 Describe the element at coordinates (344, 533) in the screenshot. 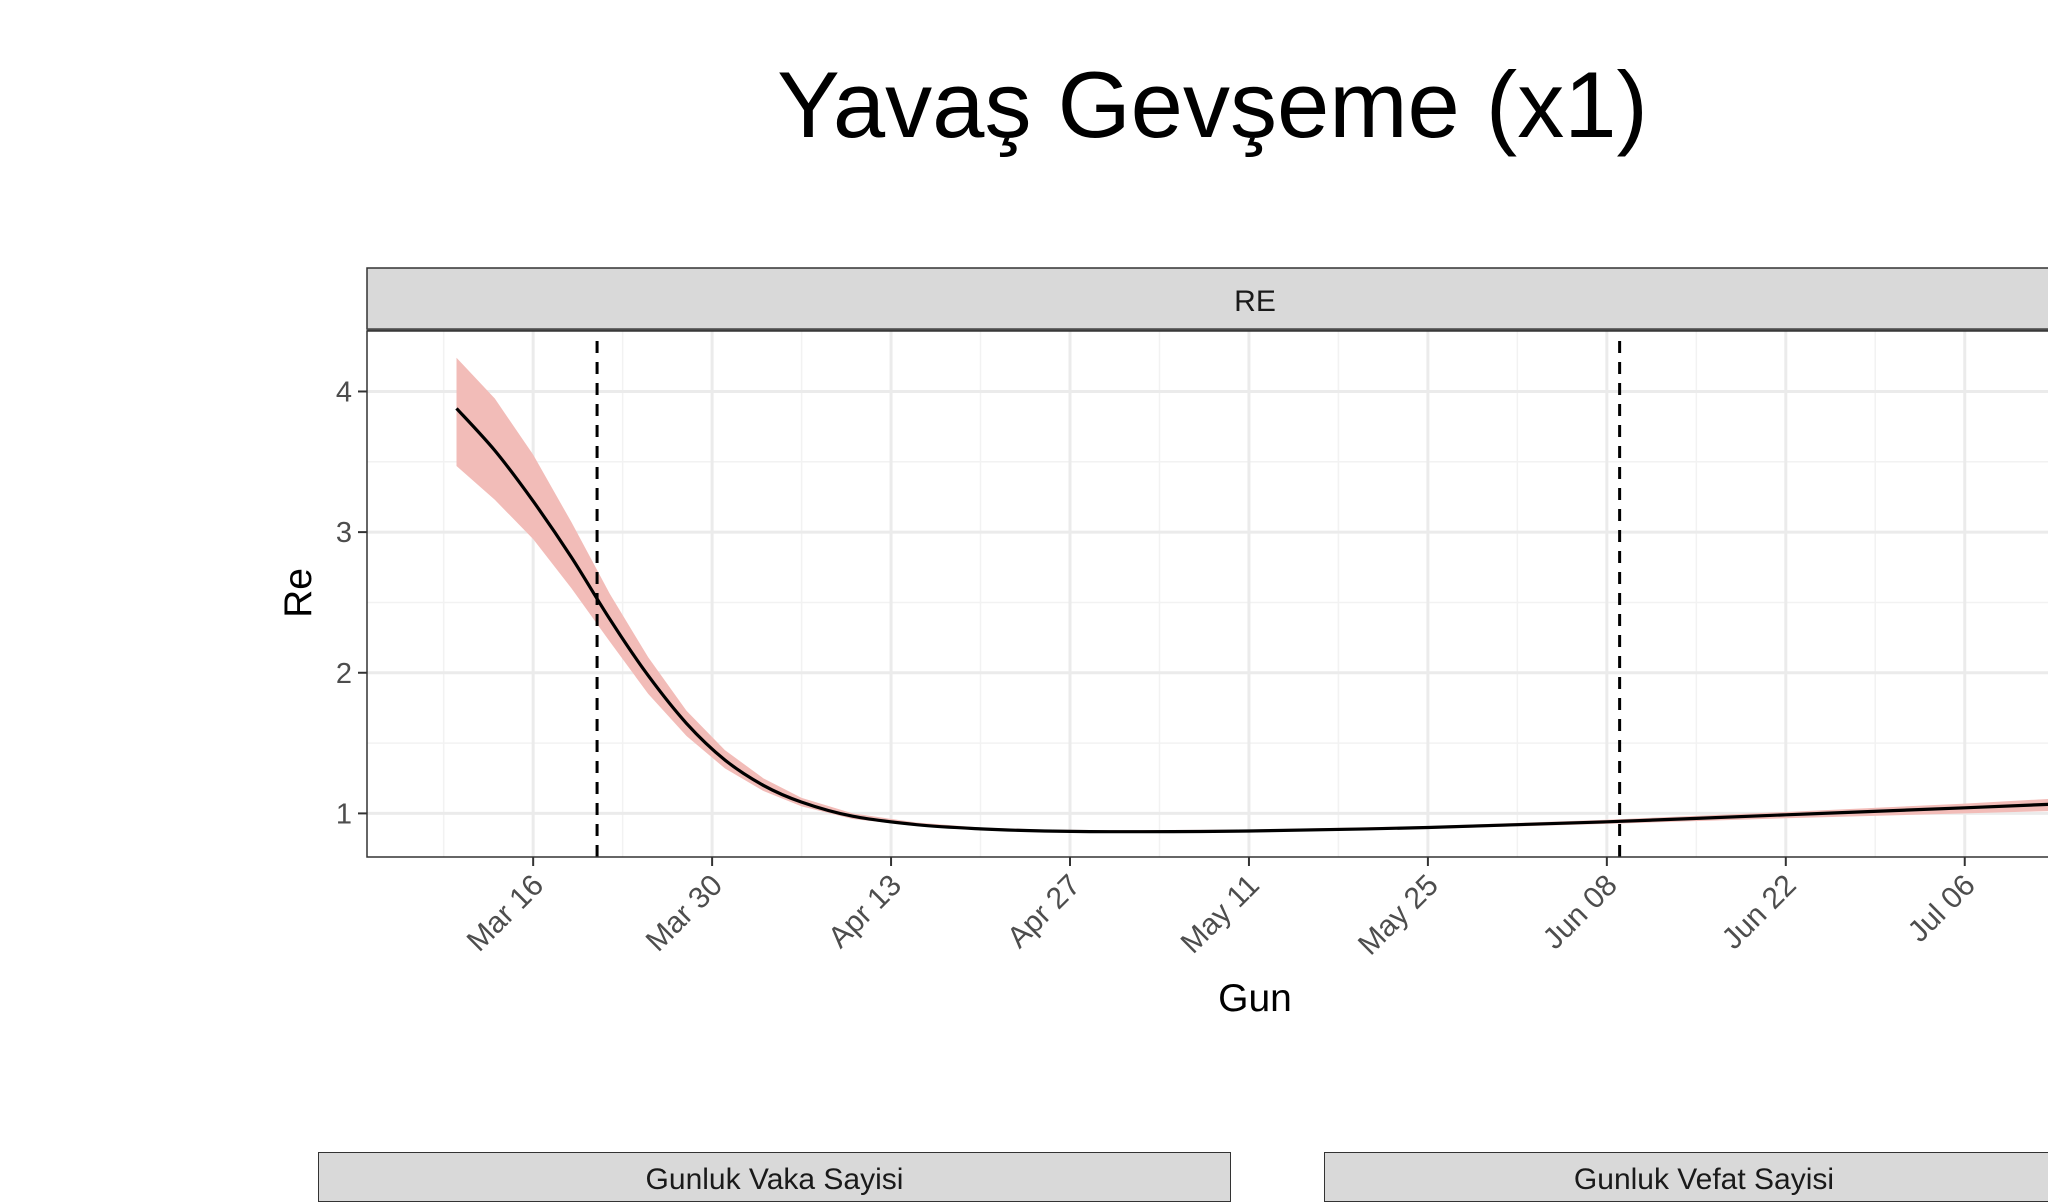

I see `y-tick-label: 3` at that location.